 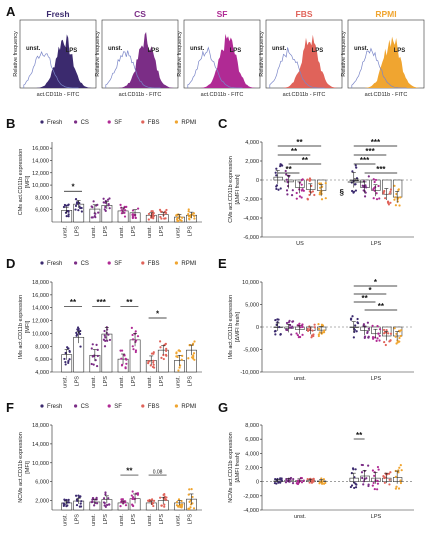 What do you see at coordinates (252, 469) in the screenshot?
I see `panel-g-y-tick-label: 2,000` at bounding box center [252, 469].